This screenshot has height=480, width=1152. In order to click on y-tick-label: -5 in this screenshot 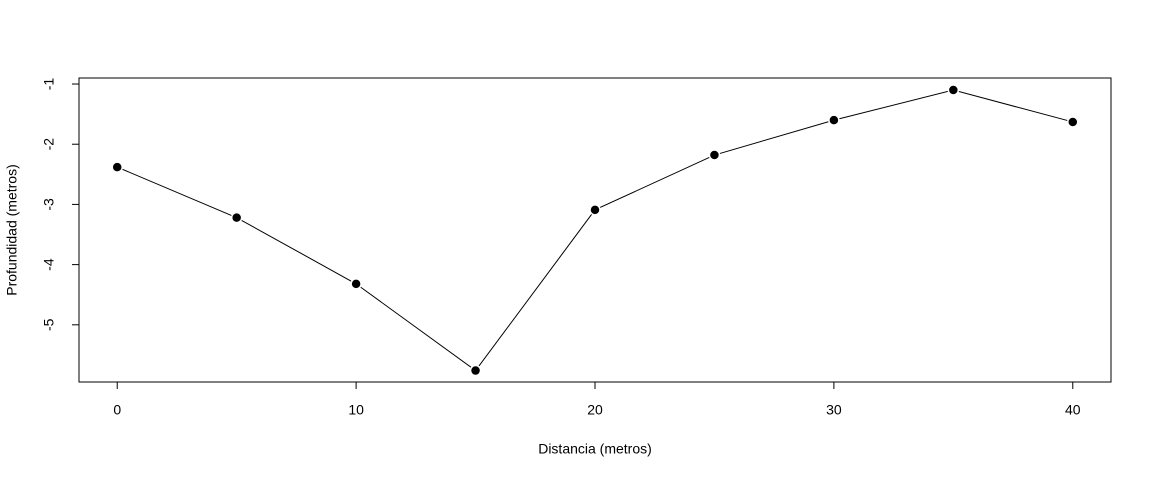, I will do `click(49, 324)`.